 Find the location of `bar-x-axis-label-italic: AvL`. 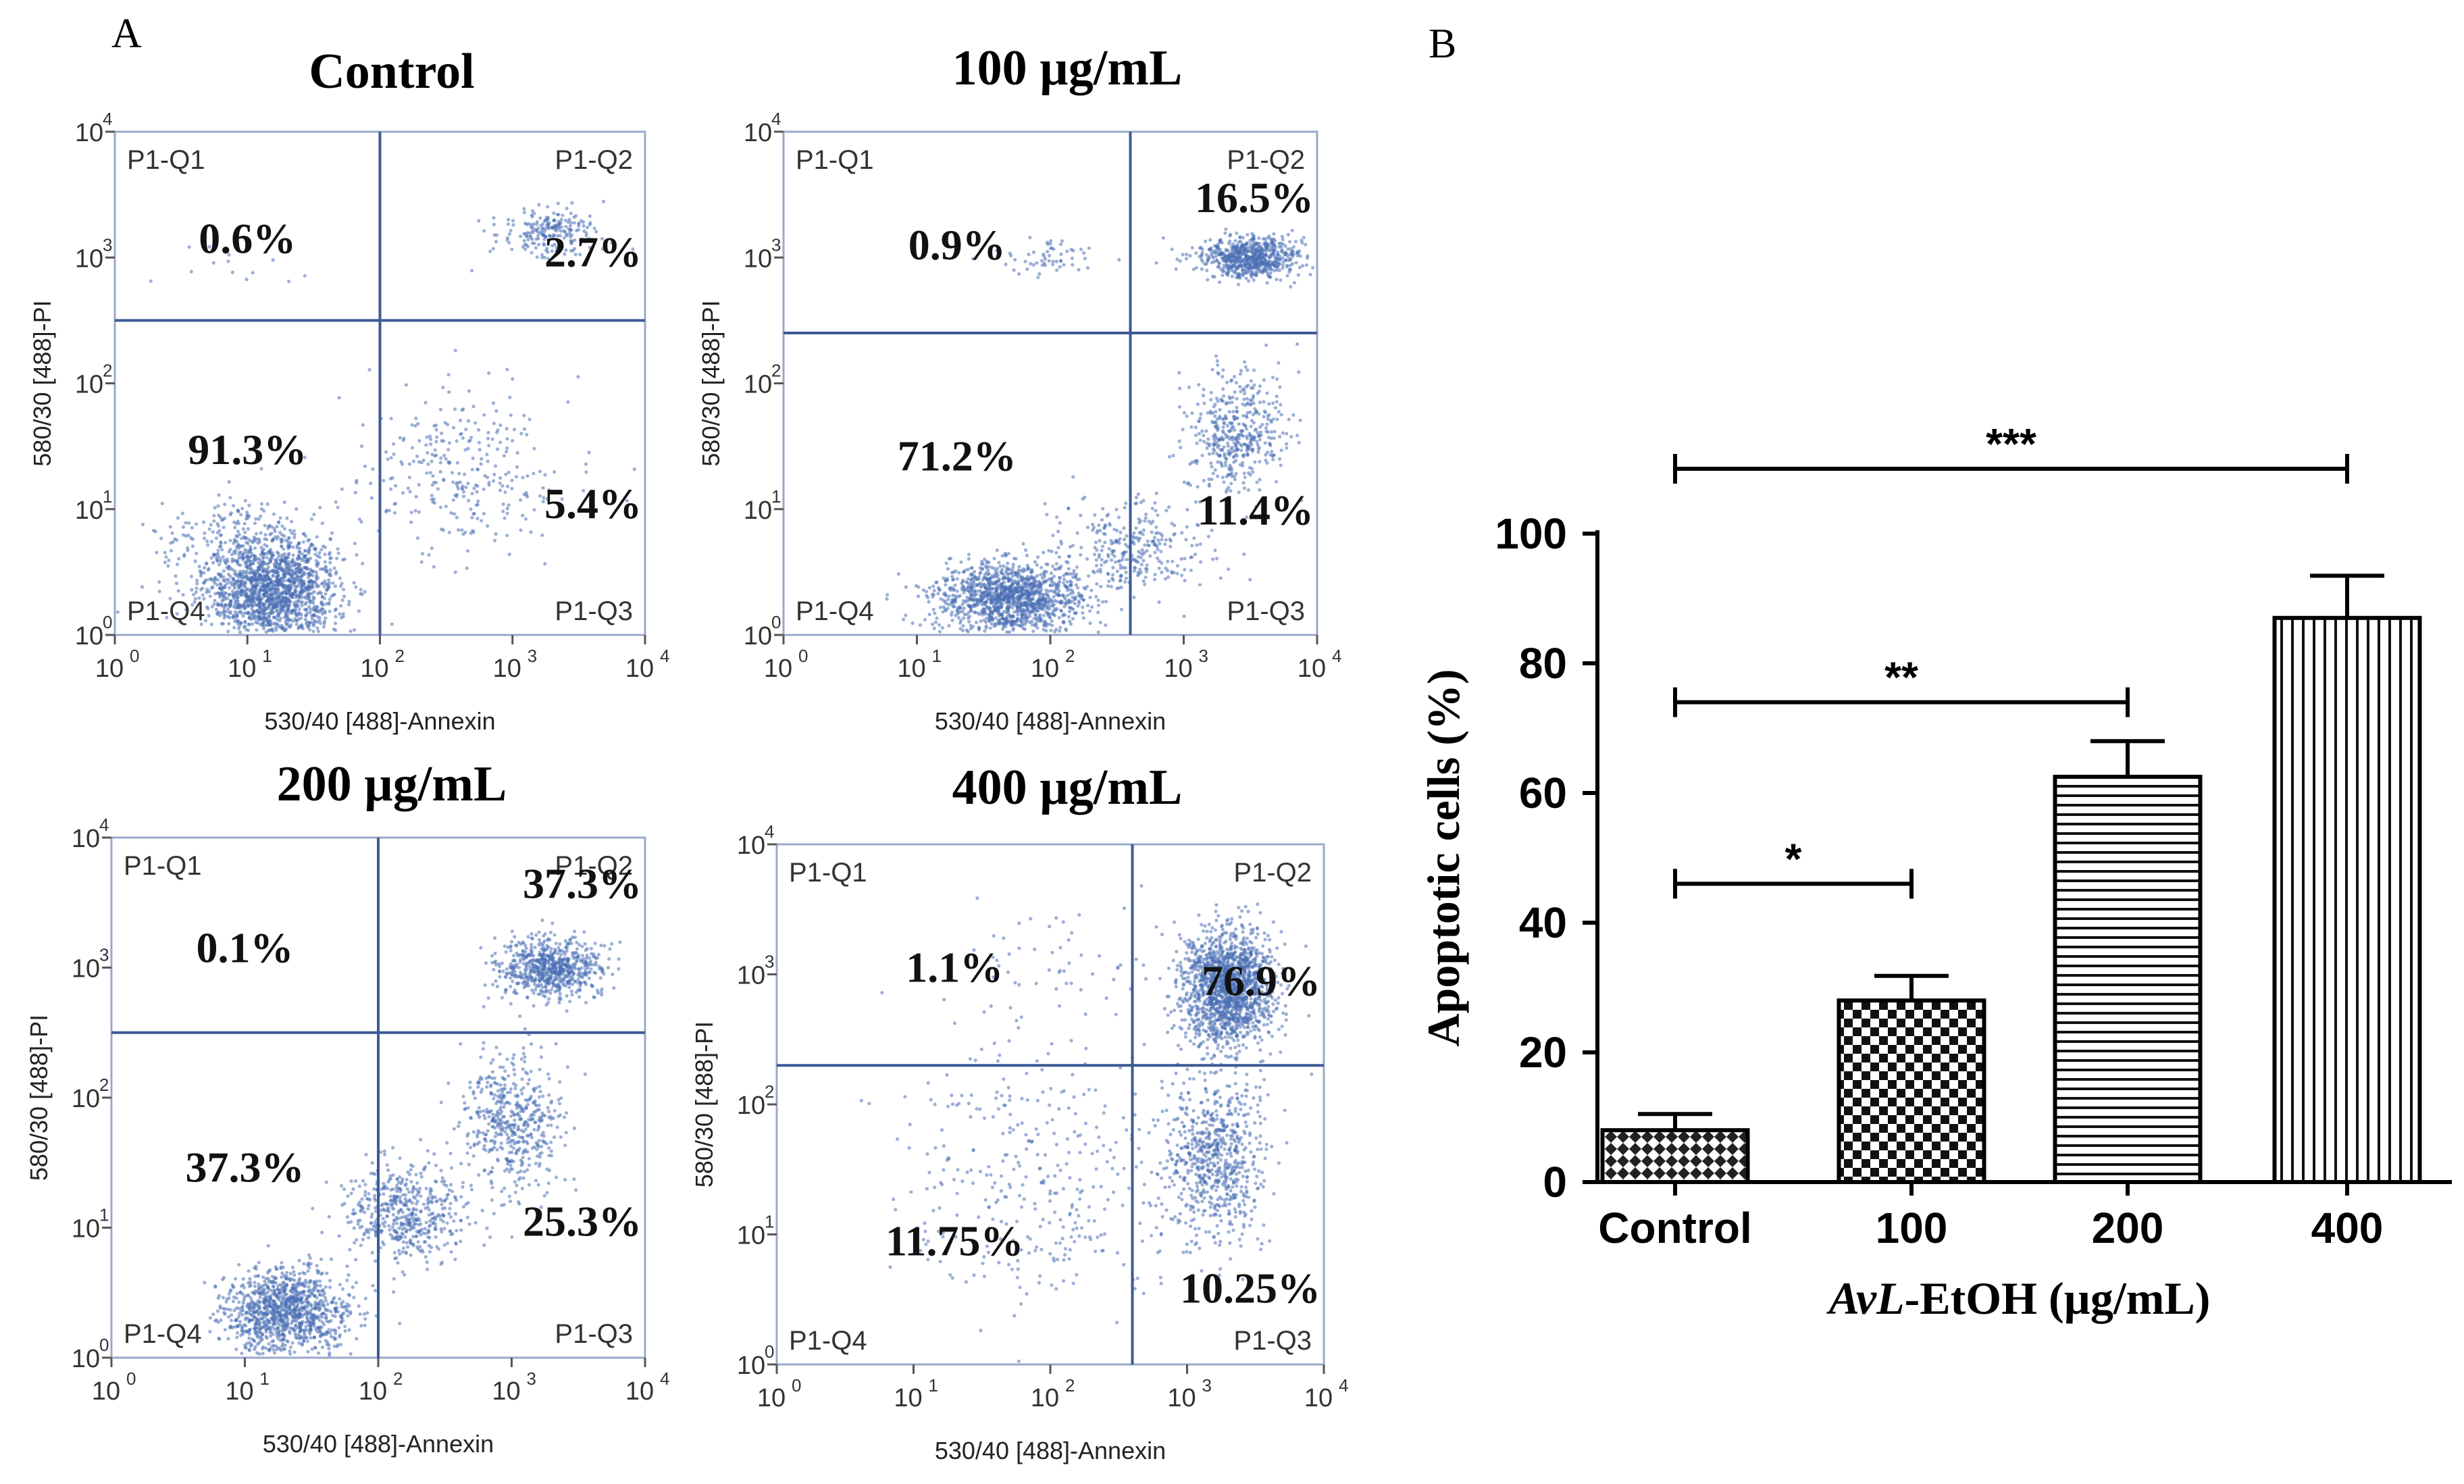

bar-x-axis-label-italic: AvL is located at coordinates (1865, 1298).